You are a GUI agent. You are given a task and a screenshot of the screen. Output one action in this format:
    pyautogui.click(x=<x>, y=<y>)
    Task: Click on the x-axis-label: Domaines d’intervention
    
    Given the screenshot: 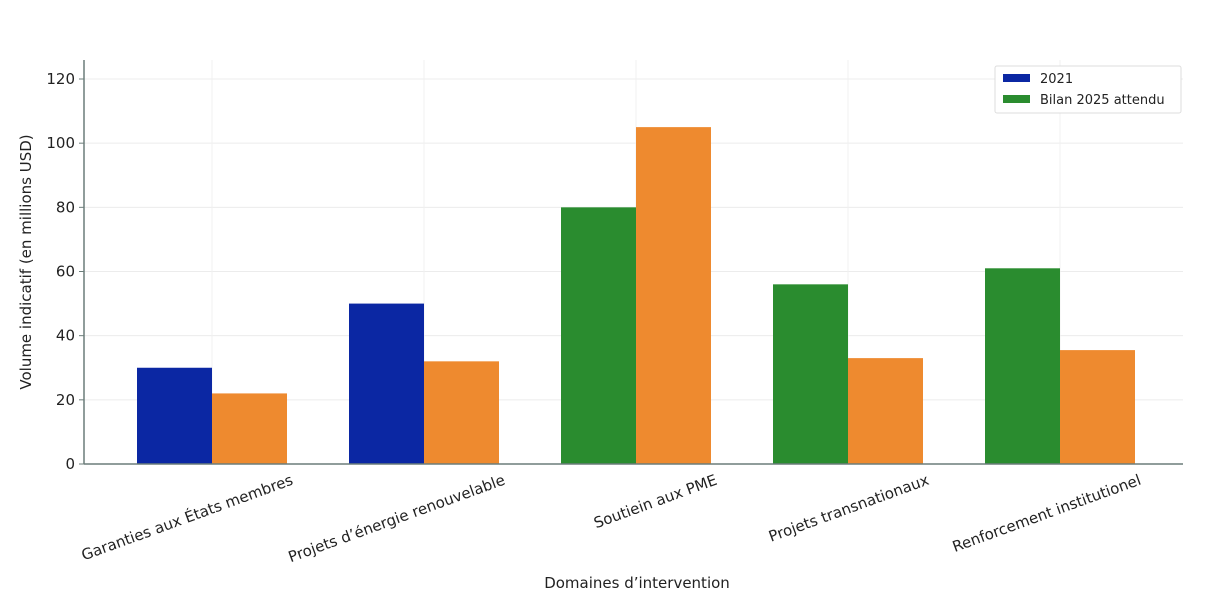 What is the action you would take?
    pyautogui.click(x=637, y=583)
    